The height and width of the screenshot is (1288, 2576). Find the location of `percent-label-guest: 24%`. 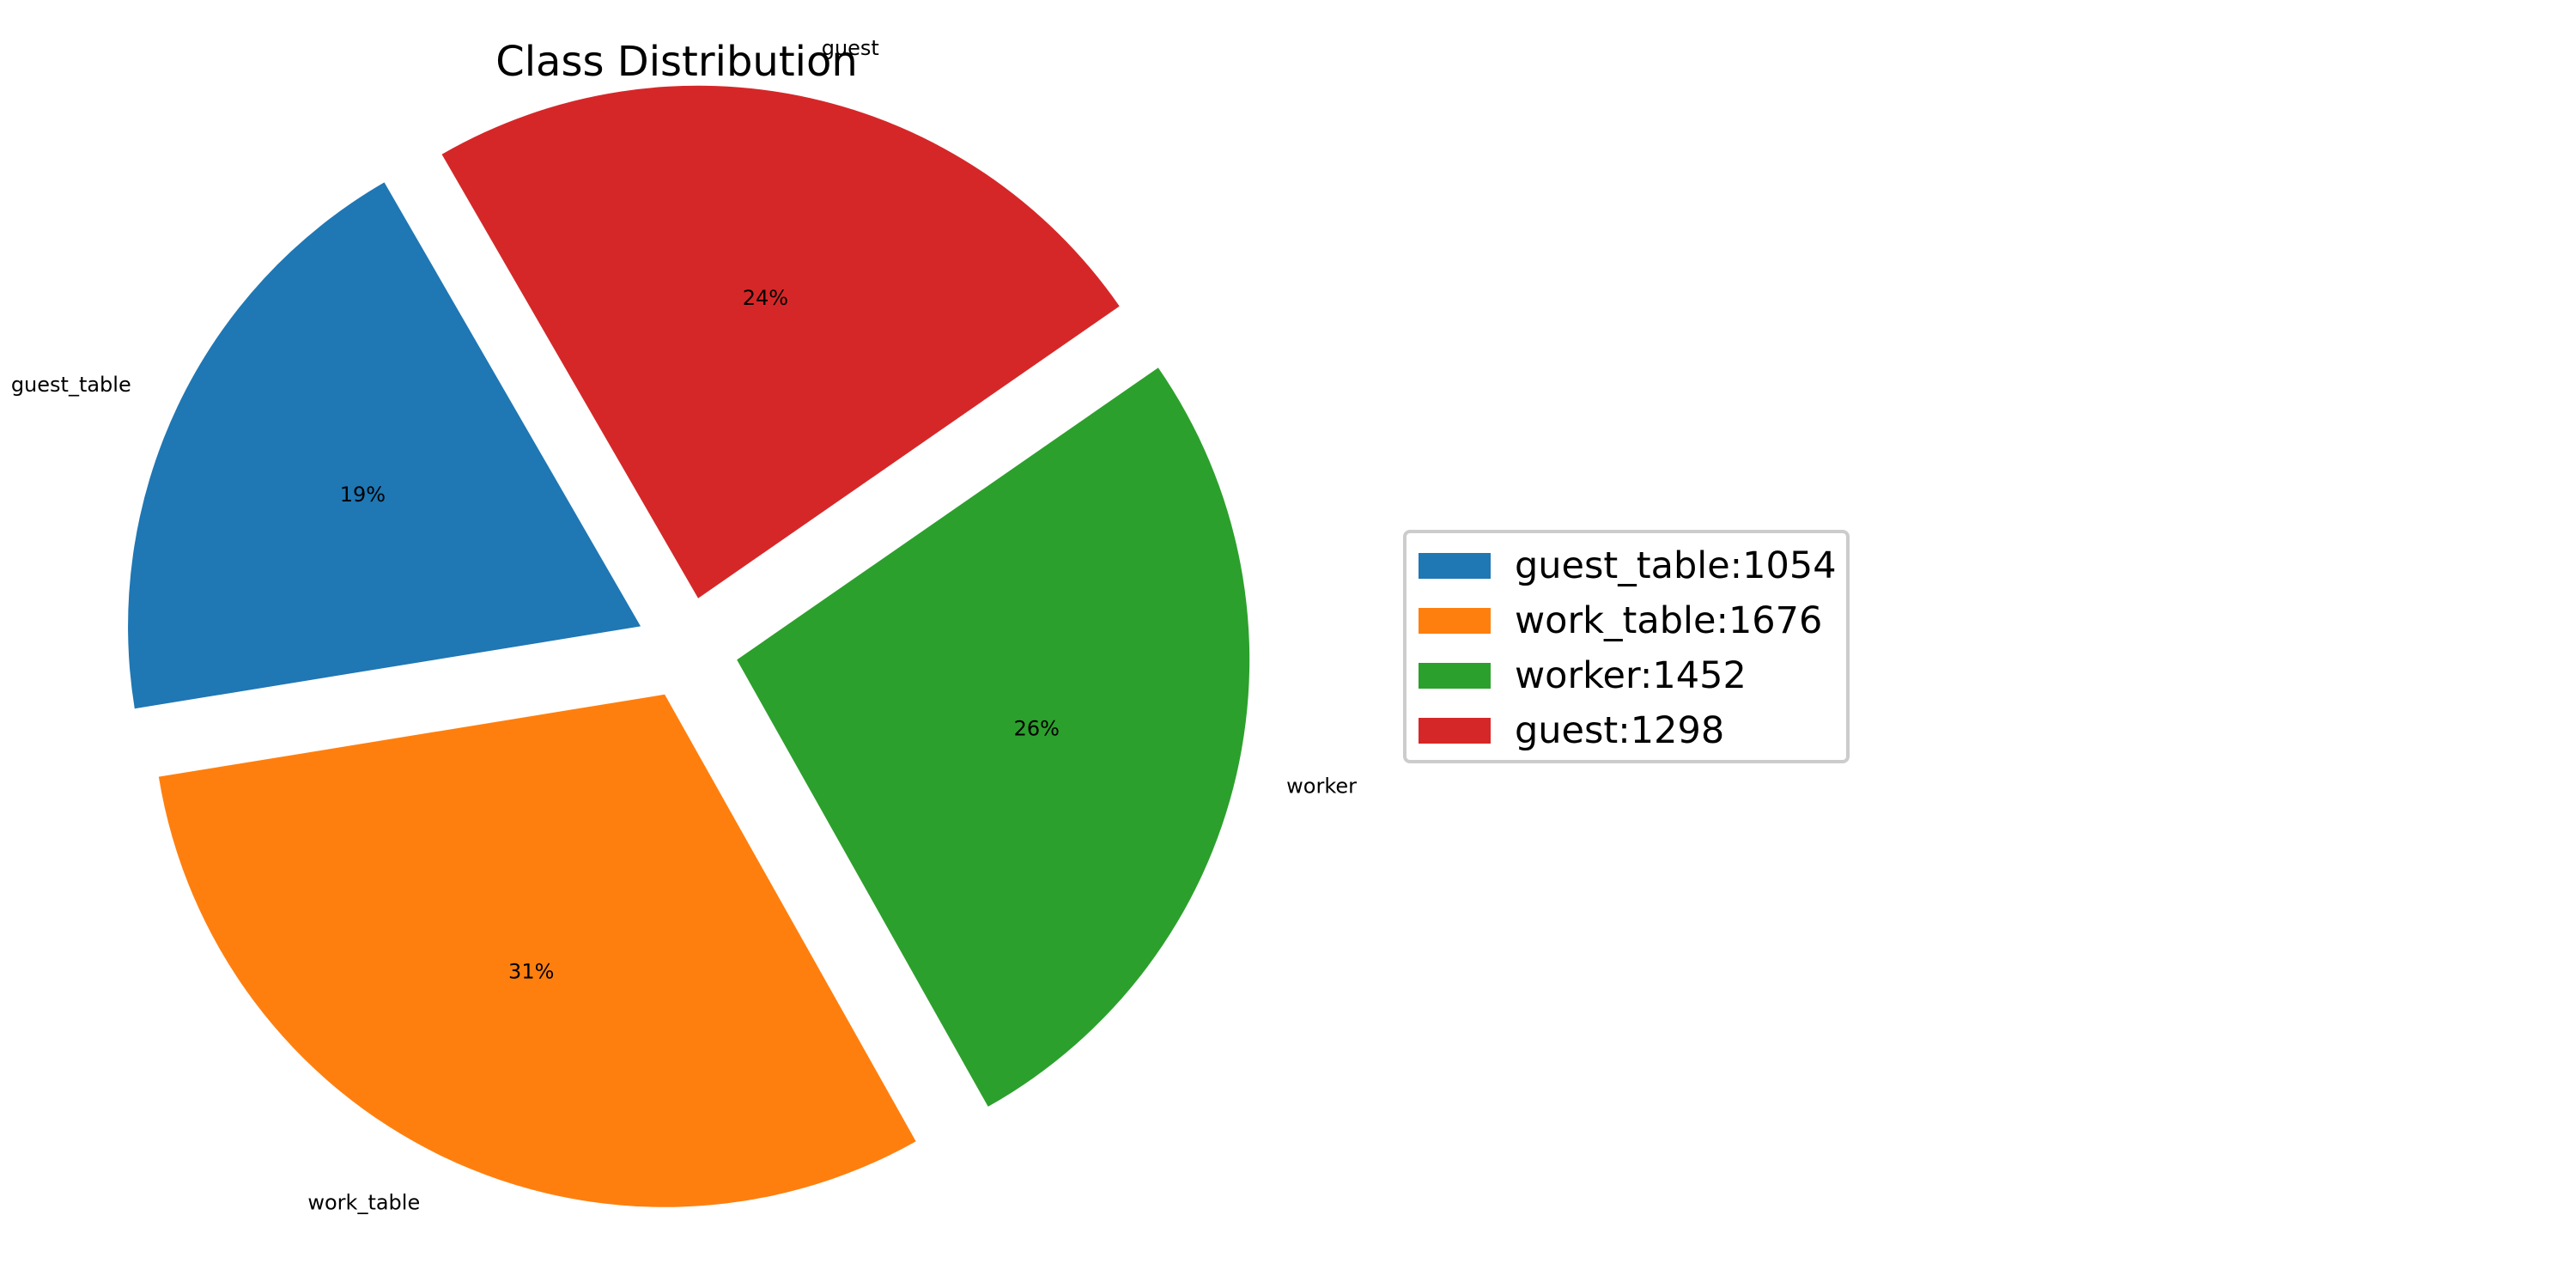

percent-label-guest: 24% is located at coordinates (766, 298).